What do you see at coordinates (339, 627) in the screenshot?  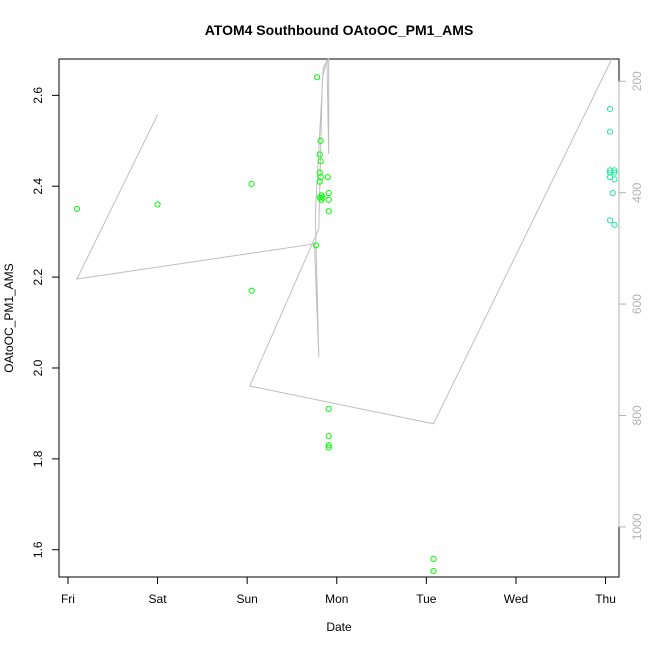 I see `x-axis-label: Date` at bounding box center [339, 627].